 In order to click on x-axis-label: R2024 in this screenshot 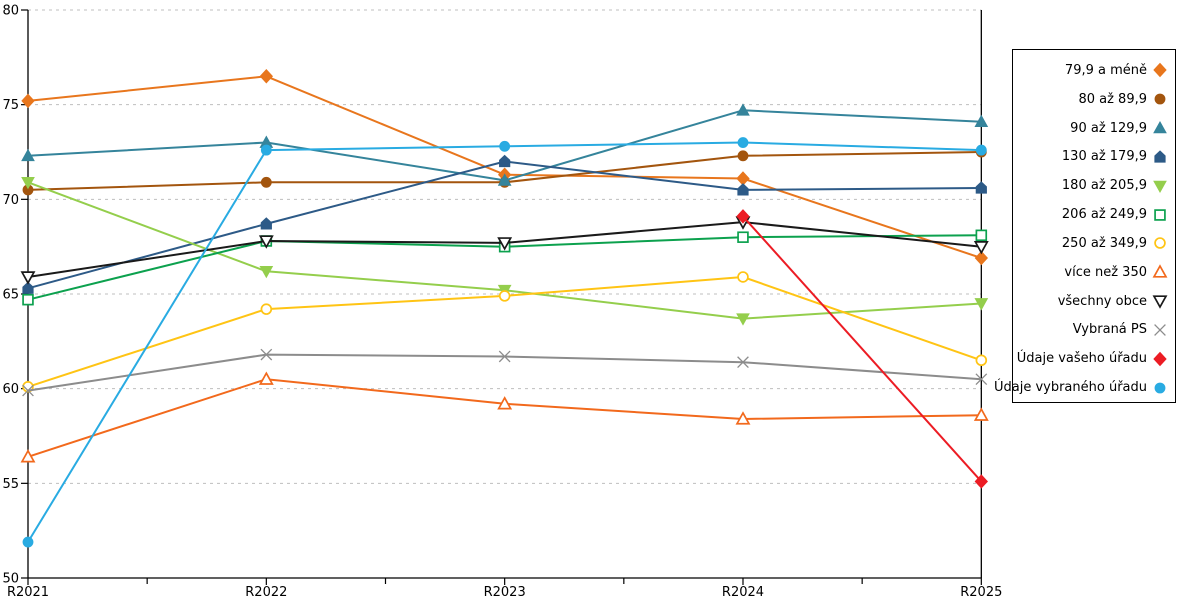, I will do `click(743, 592)`.